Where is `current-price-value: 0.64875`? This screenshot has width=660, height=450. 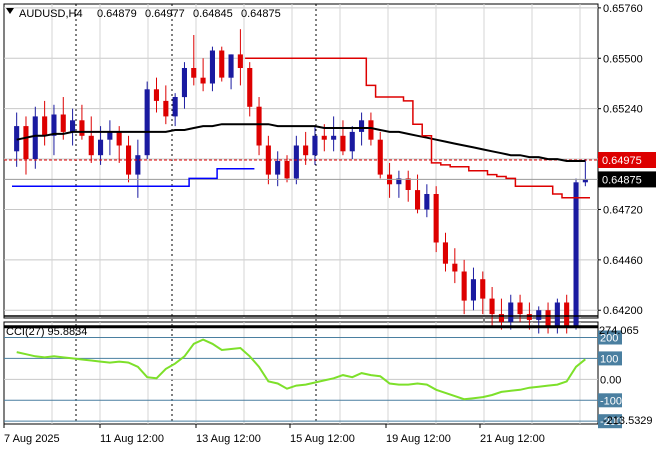
current-price-value: 0.64875 is located at coordinates (622, 180).